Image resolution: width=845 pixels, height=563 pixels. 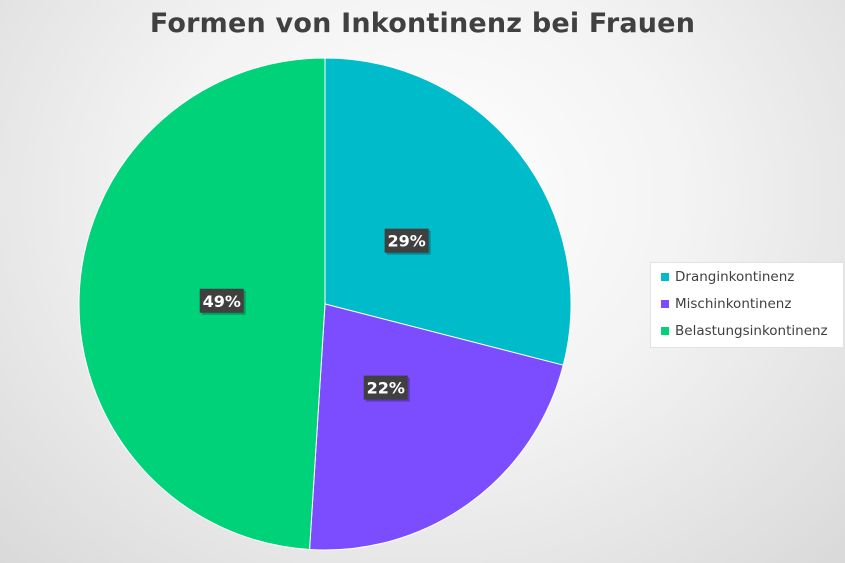 I want to click on legend-label: Belastungsinkontinenz, so click(x=751, y=330).